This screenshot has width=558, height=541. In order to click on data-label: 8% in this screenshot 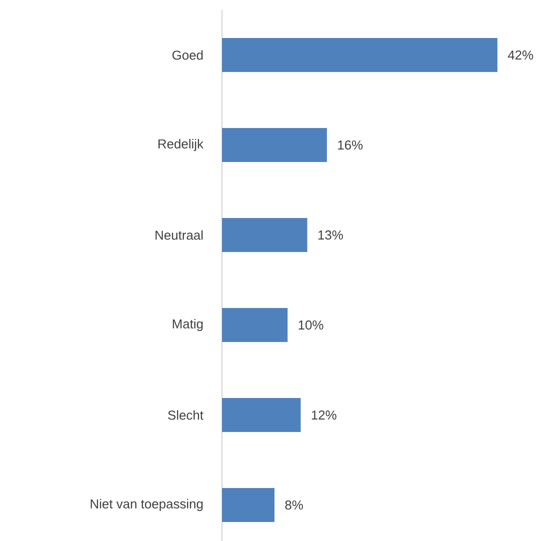, I will do `click(294, 505)`.